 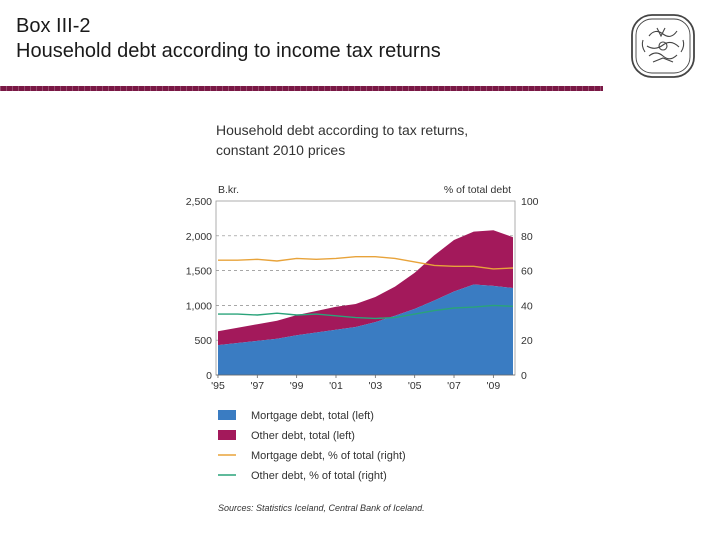 What do you see at coordinates (527, 237) in the screenshot?
I see `right-tick-label: 80` at bounding box center [527, 237].